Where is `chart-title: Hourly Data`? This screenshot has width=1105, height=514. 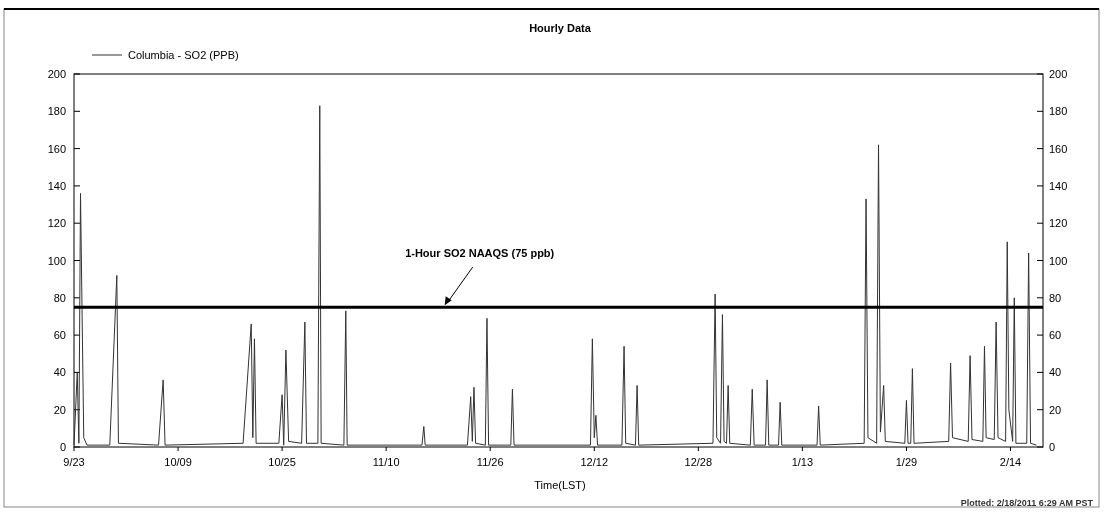
chart-title: Hourly Data is located at coordinates (560, 28).